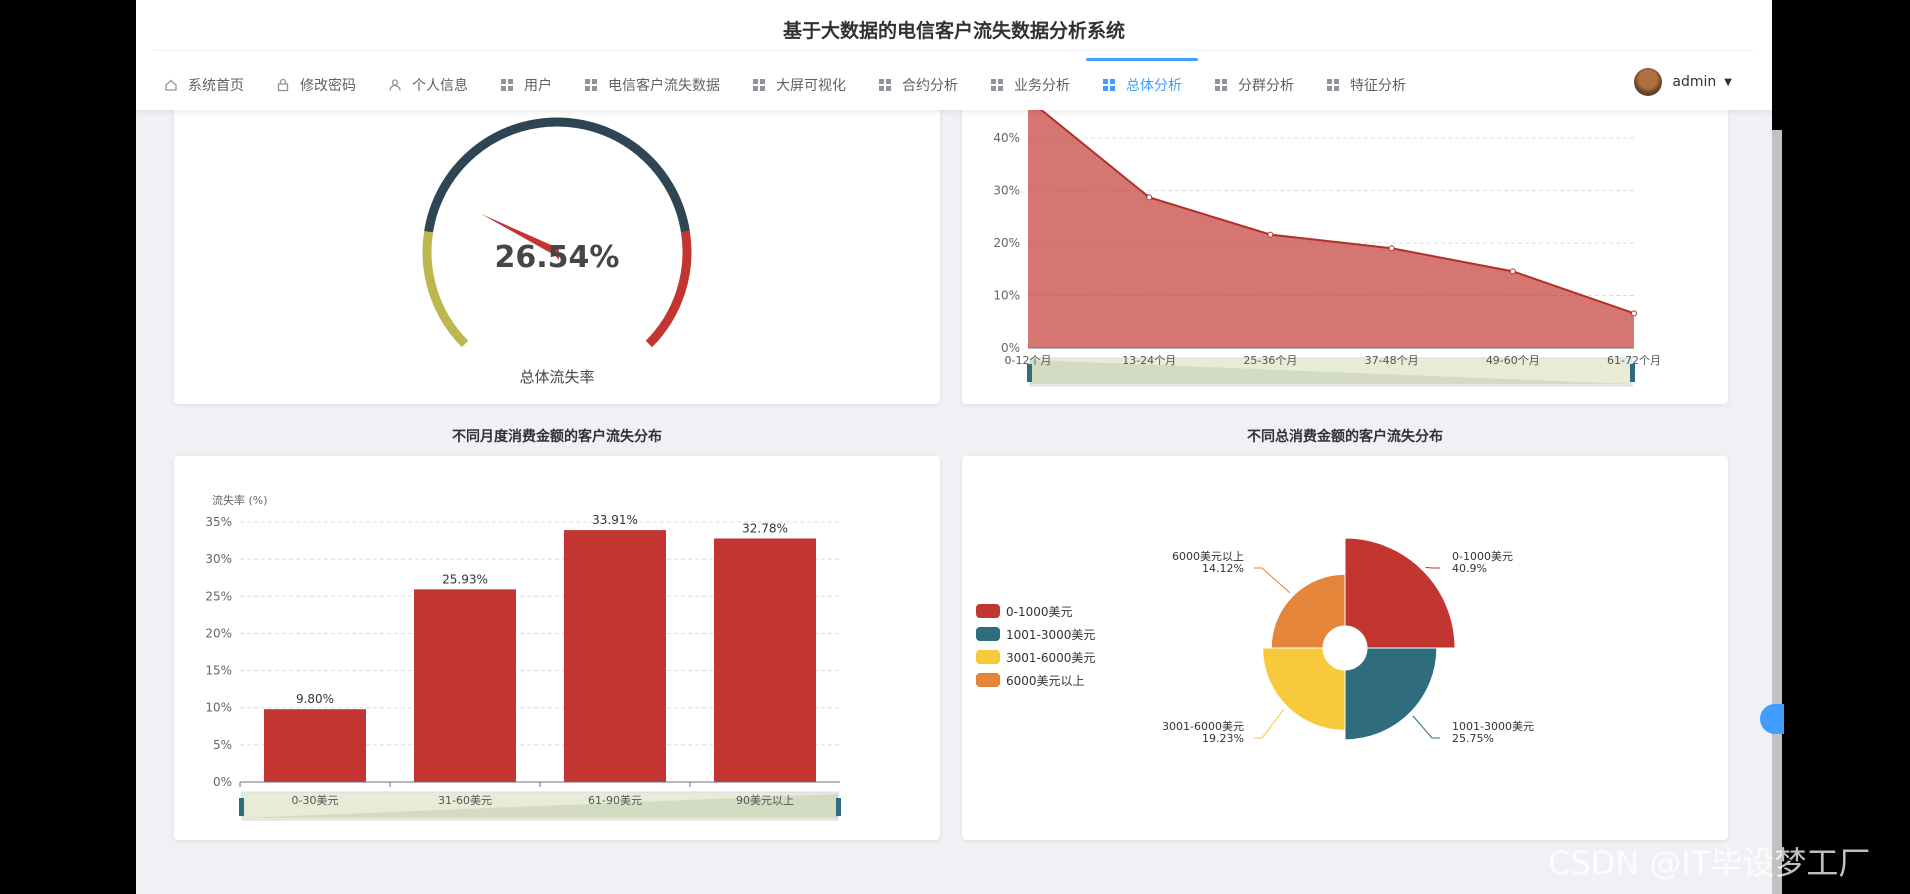 The width and height of the screenshot is (1910, 894). I want to click on gauge-value-label: 26.54%, so click(557, 257).